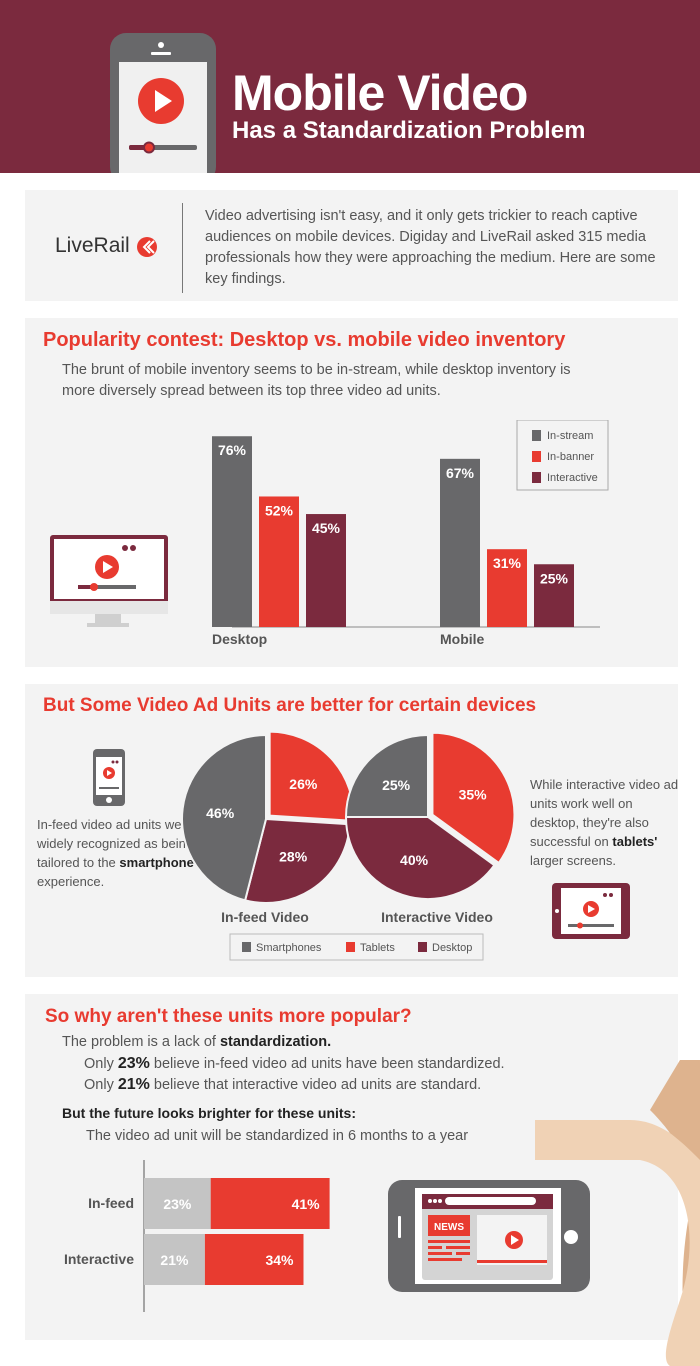  I want to click on legend-box, so click(356, 947).